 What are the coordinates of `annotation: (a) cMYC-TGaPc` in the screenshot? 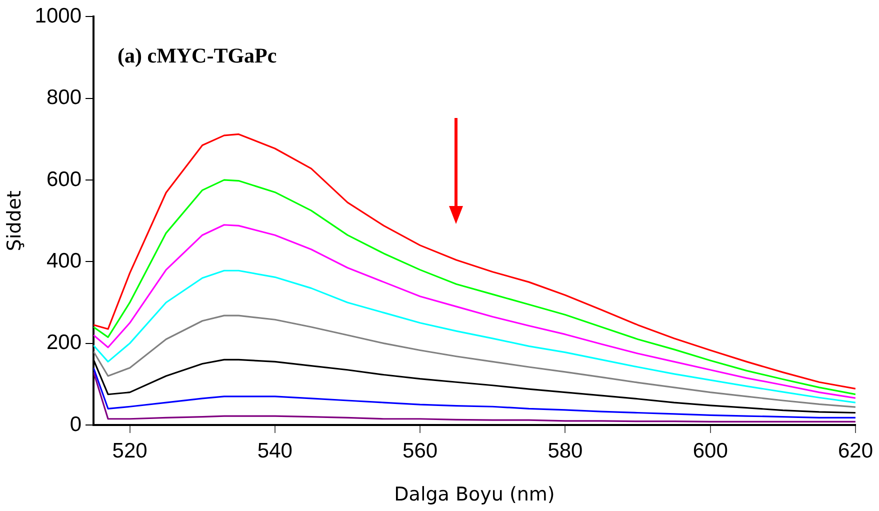 It's located at (197, 56).